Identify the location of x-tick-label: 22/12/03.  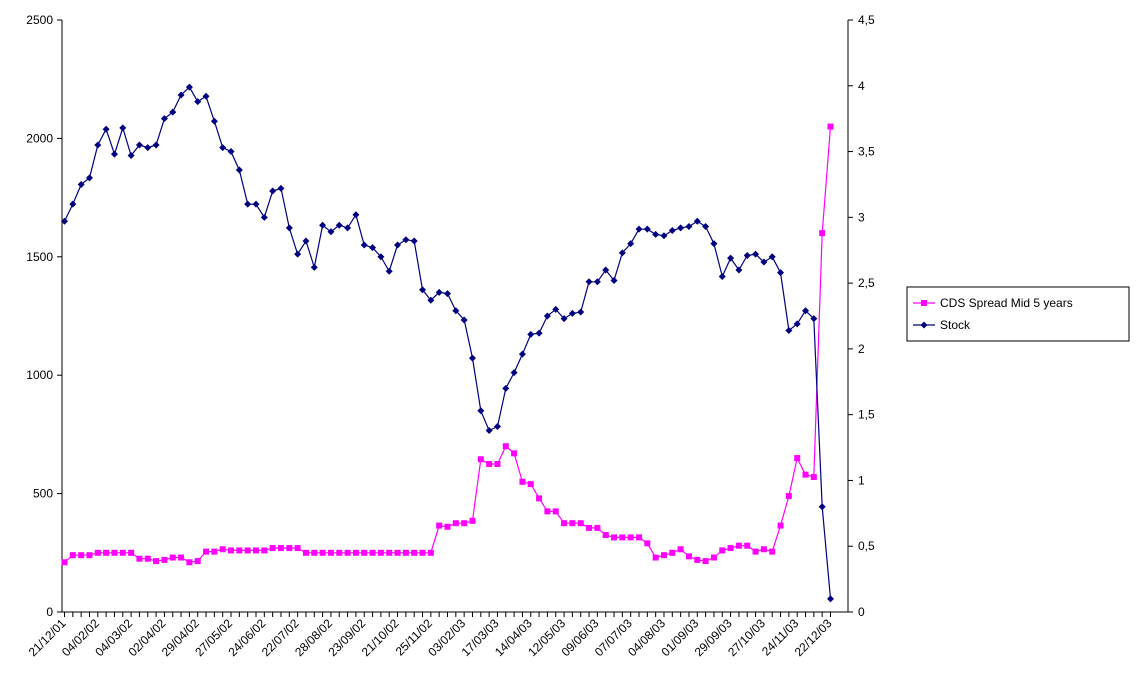
(813, 637).